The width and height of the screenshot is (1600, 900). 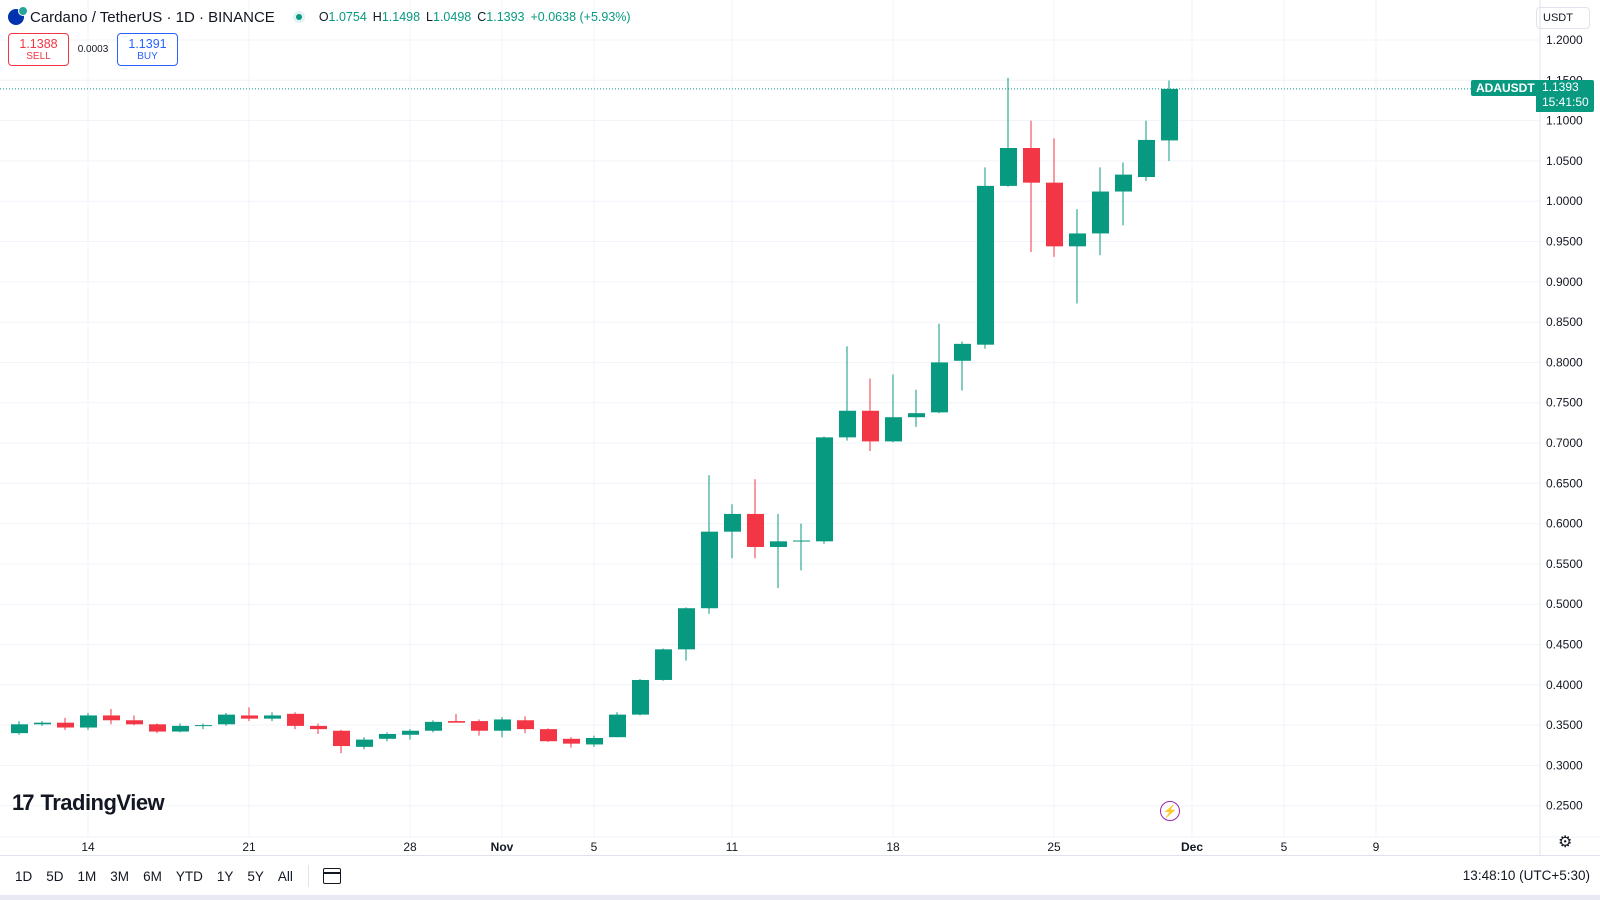 I want to click on bottom-strip, so click(x=800, y=897).